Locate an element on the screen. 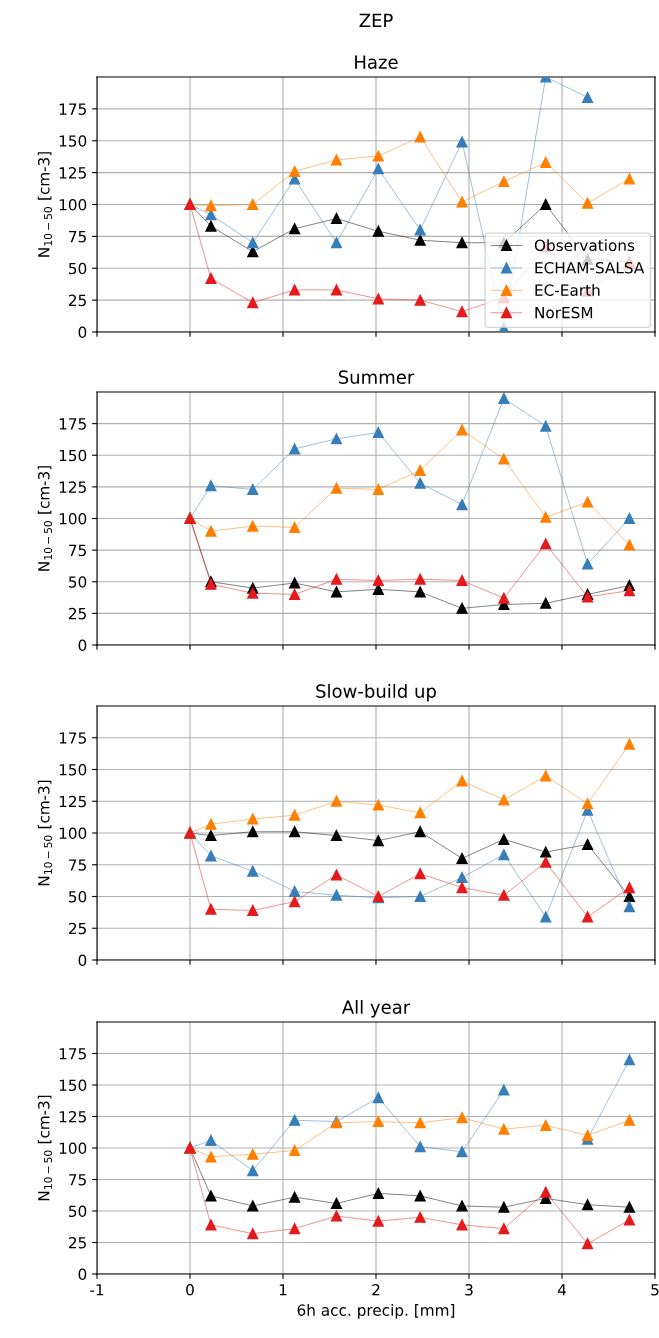 The width and height of the screenshot is (659, 1338). legend-label: NorESM is located at coordinates (564, 312).